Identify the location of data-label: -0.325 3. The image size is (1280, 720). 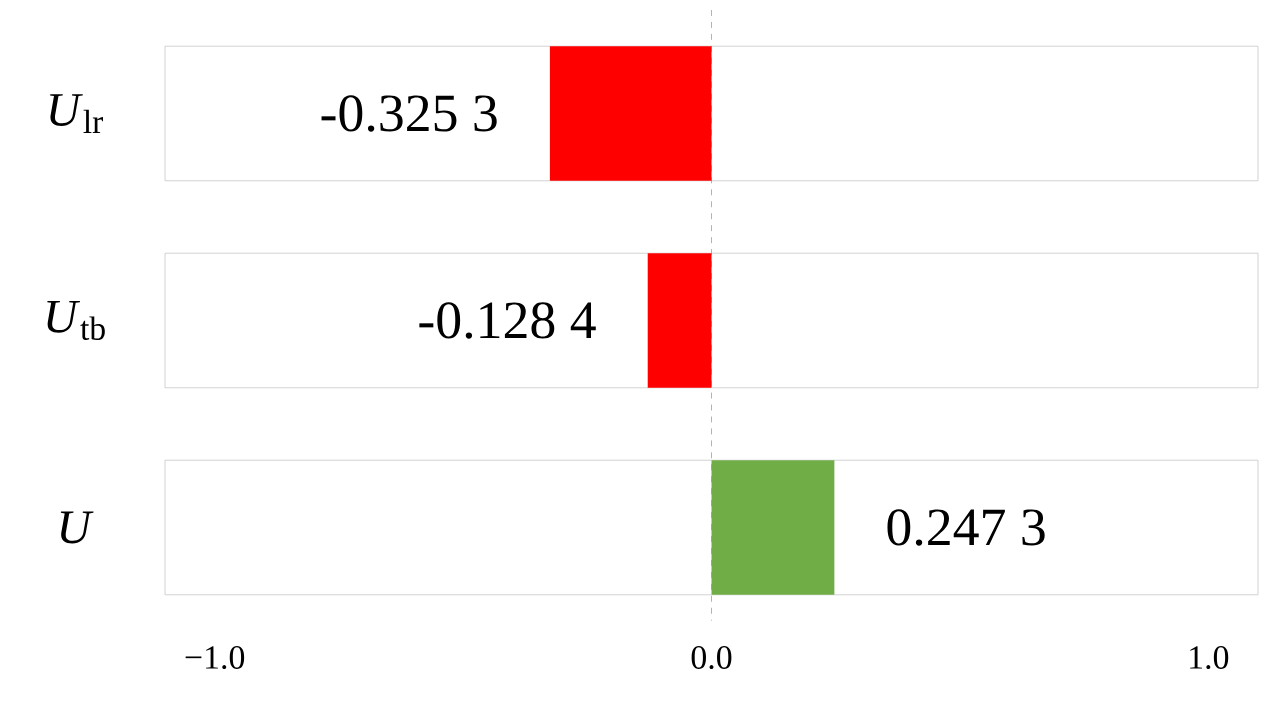
(409, 113).